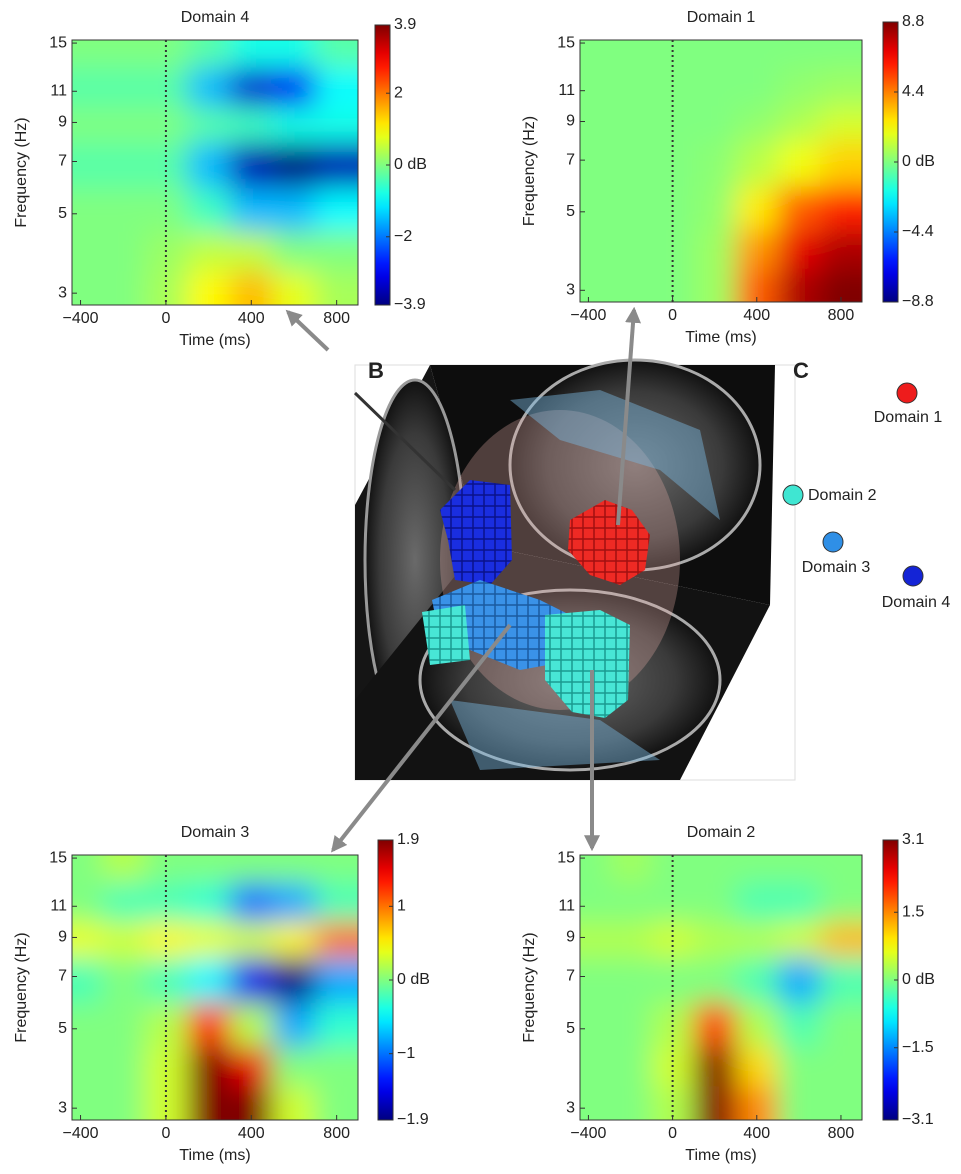  I want to click on colorbar-tick-label: −8.8, so click(918, 301).